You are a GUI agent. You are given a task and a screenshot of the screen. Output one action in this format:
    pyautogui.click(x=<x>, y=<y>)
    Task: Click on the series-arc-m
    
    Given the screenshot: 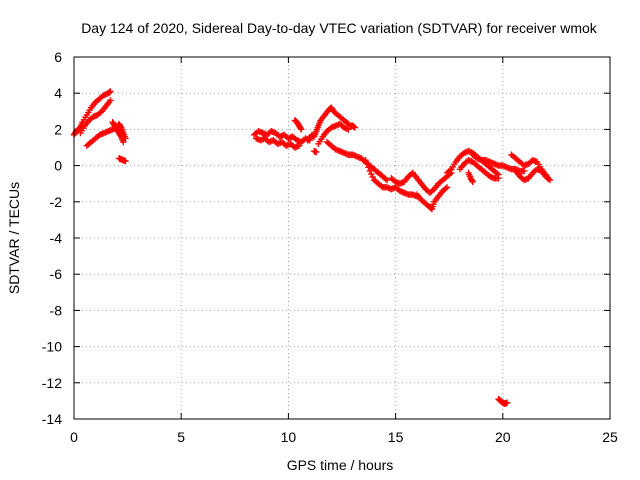 What is the action you would take?
    pyautogui.click(x=391, y=178)
    